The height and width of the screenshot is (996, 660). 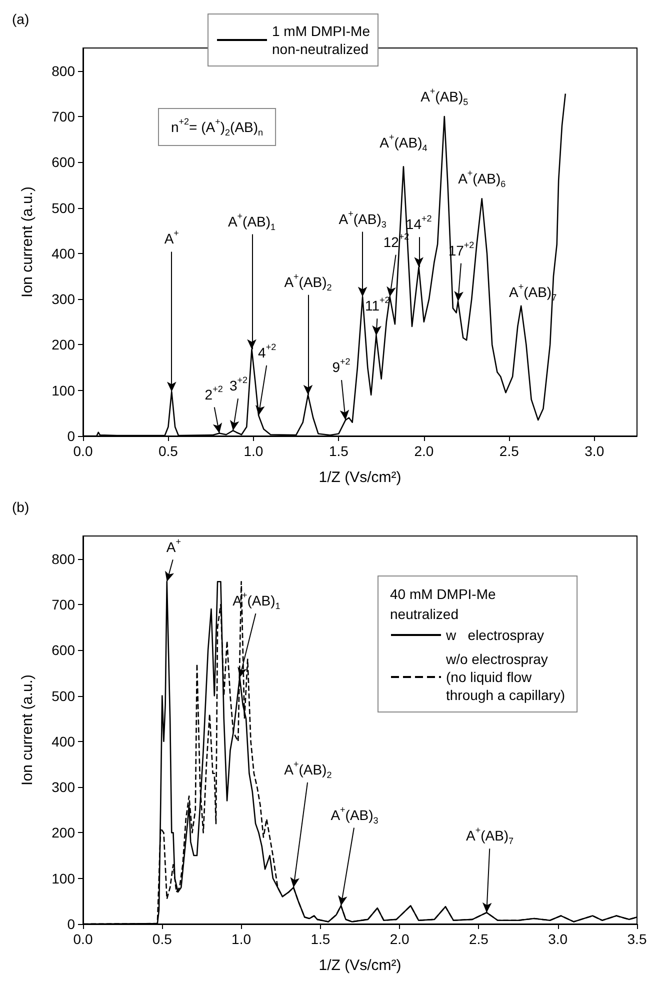 I want to click on legend-label: w electrospray, so click(x=494, y=635).